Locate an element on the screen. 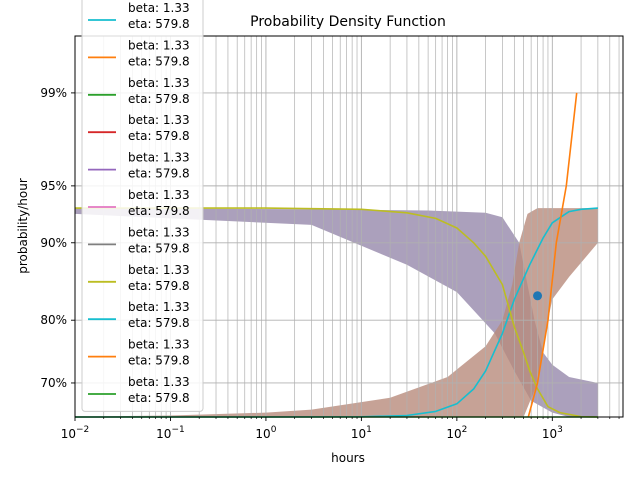 Image resolution: width=640 pixels, height=480 pixels. y-axis-label: probability/hour is located at coordinates (23, 226).